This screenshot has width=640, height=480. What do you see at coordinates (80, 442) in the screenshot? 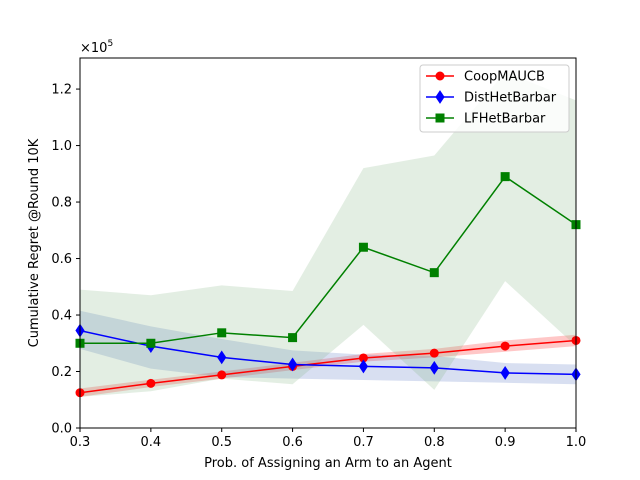
I see `x-tick-label: 0.3` at bounding box center [80, 442].